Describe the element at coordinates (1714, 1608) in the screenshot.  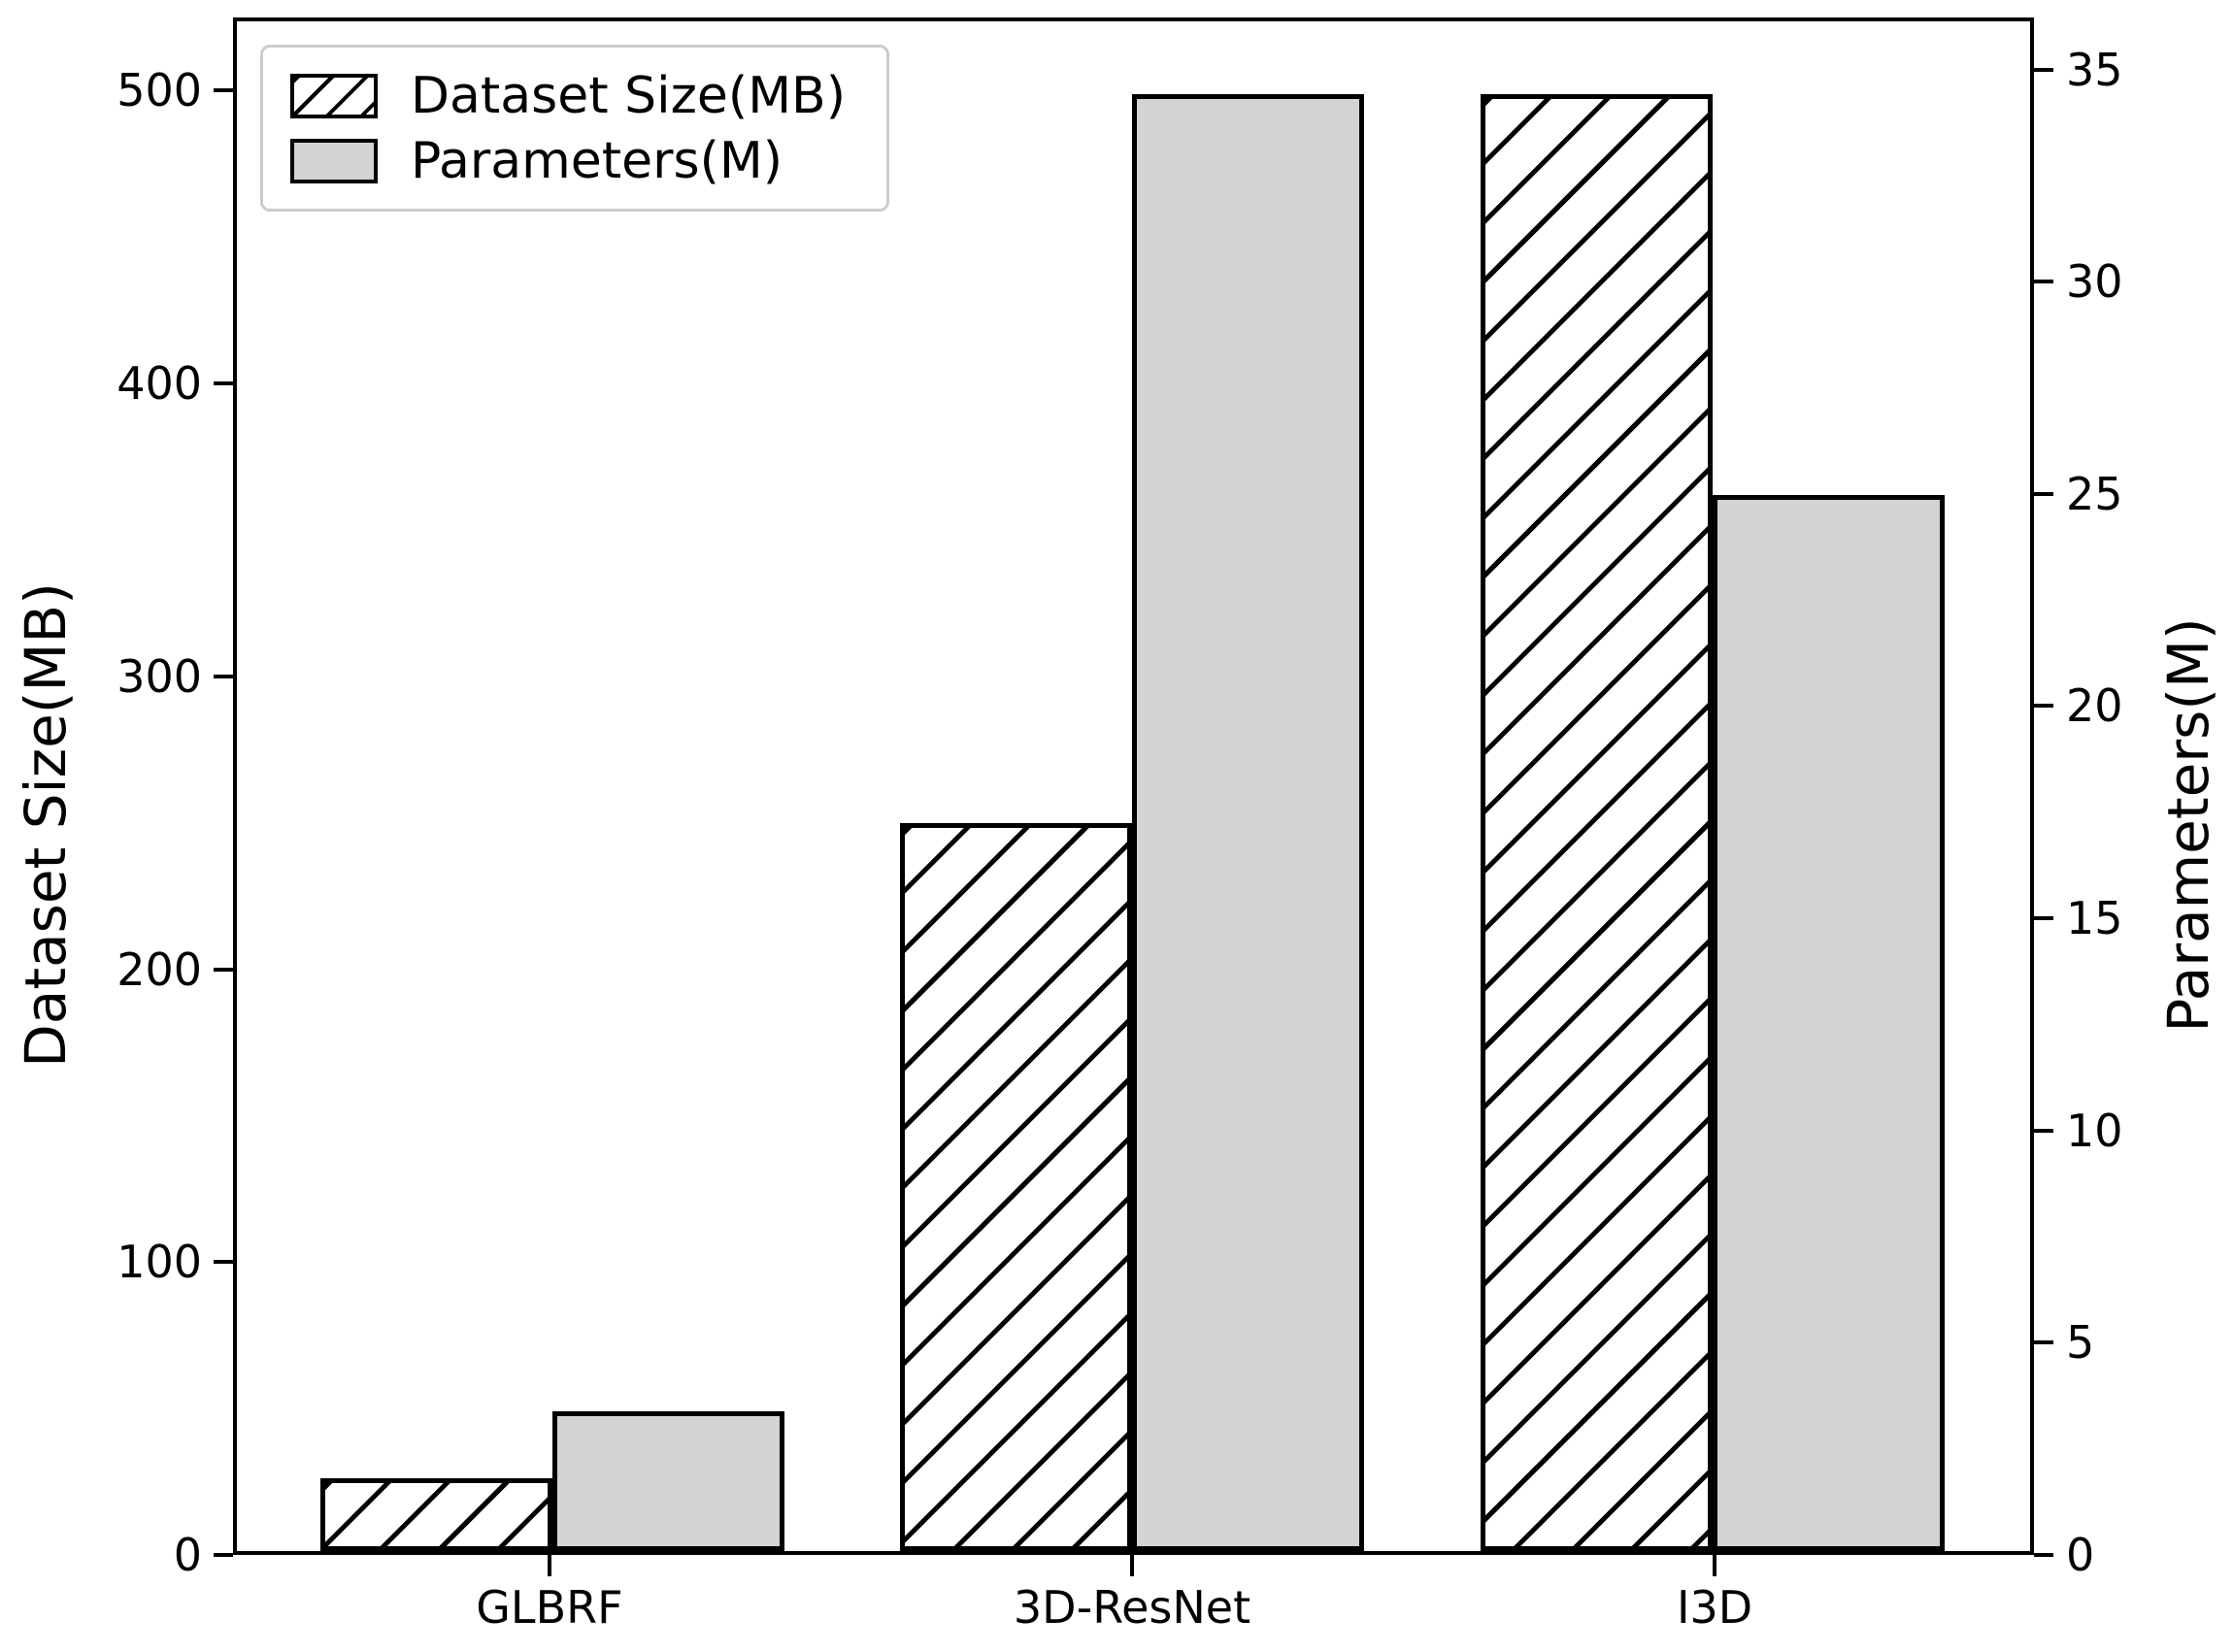
I see `x-axis-tick-label-i3d: I3D` at that location.